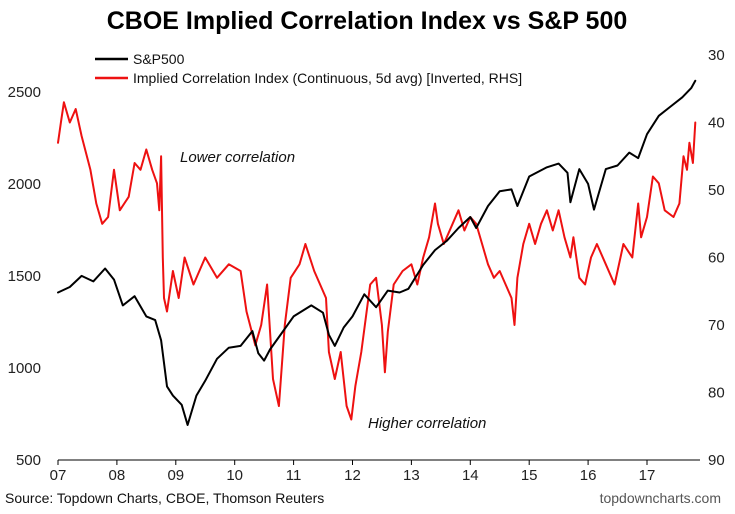 This screenshot has height=514, width=735. I want to click on x-tick-label: 13, so click(411, 475).